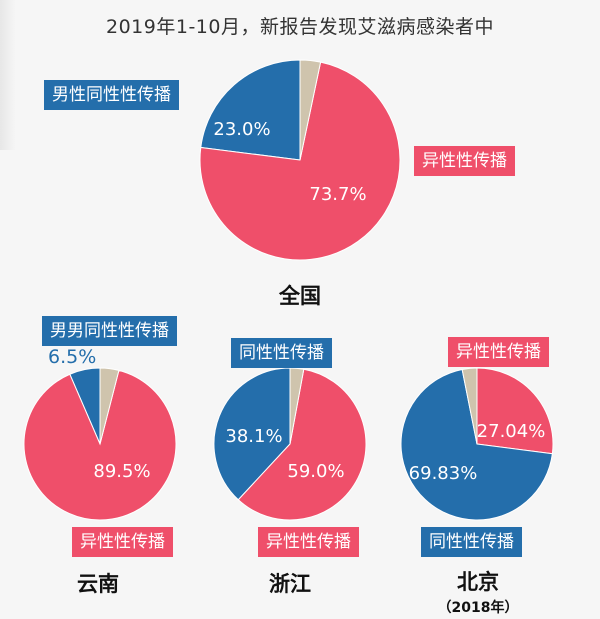  Describe the element at coordinates (121, 471) in the screenshot. I see `yunnan-value-label-1: 89.5%` at that location.